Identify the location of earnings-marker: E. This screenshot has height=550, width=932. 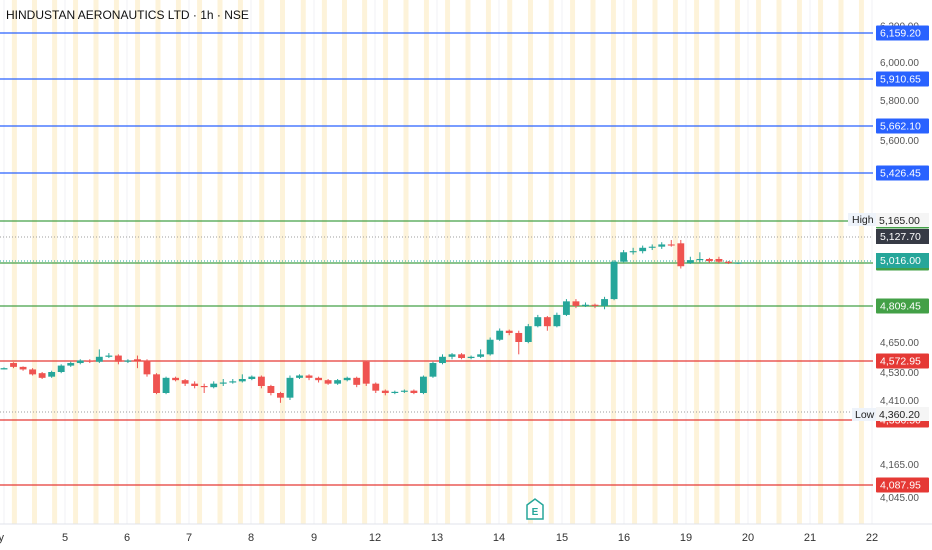
(535, 509).